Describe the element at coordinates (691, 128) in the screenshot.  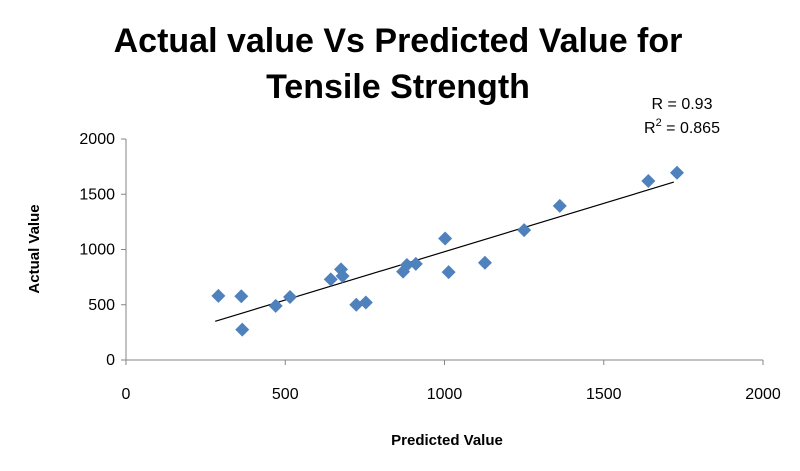
I see `r2-suffix: = 0.865` at that location.